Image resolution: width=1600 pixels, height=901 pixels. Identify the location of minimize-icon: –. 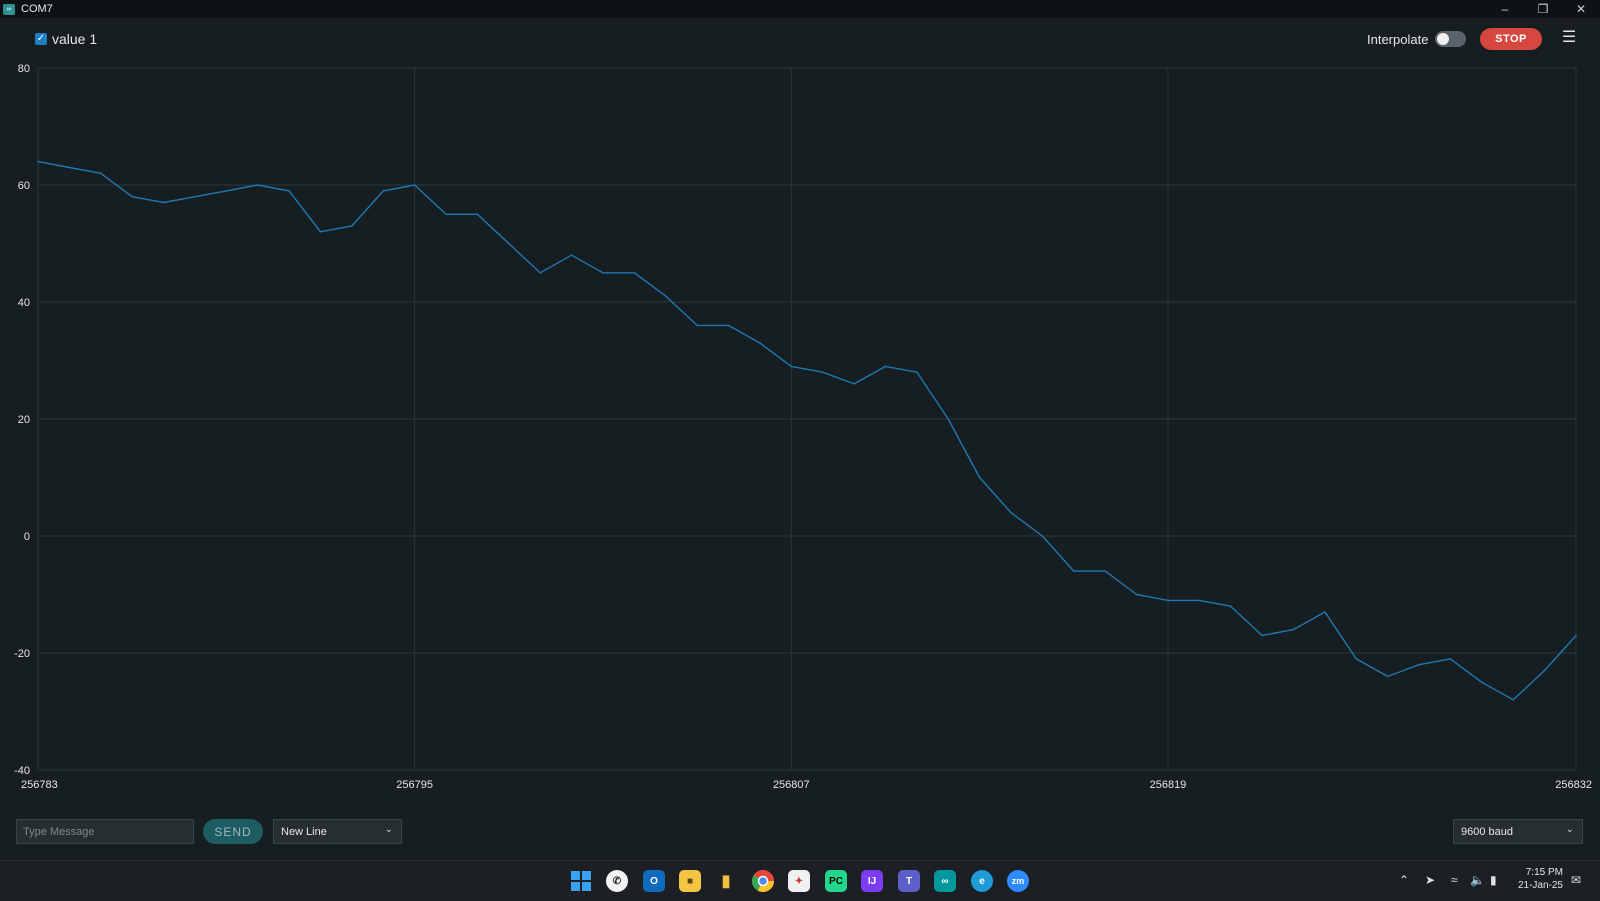
(1505, 9).